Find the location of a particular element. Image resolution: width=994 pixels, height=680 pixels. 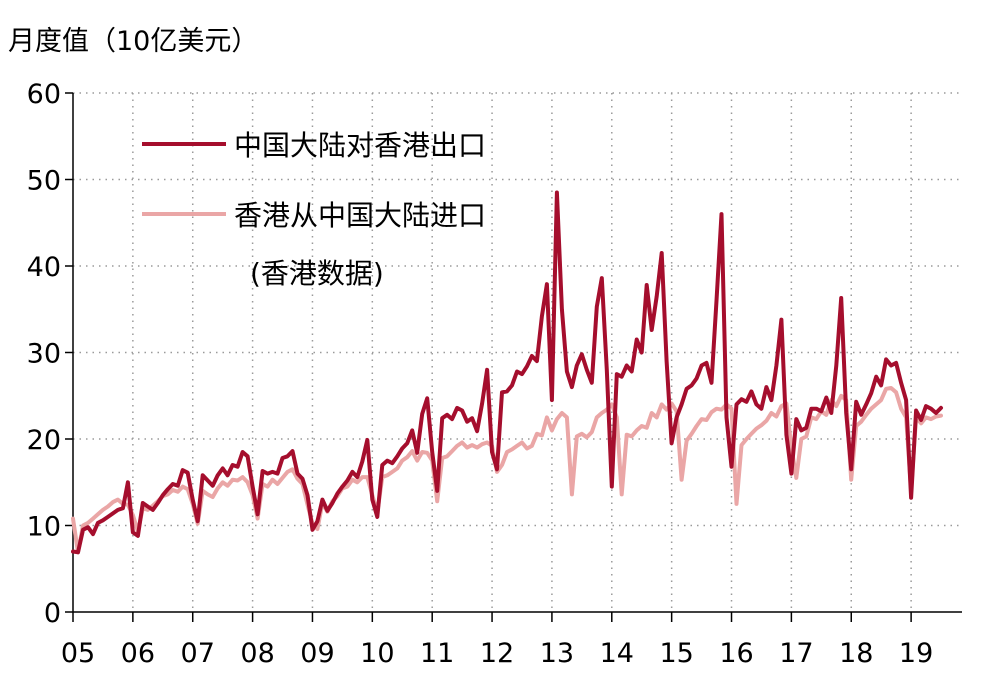

x-tick-label: 14 is located at coordinates (617, 653).